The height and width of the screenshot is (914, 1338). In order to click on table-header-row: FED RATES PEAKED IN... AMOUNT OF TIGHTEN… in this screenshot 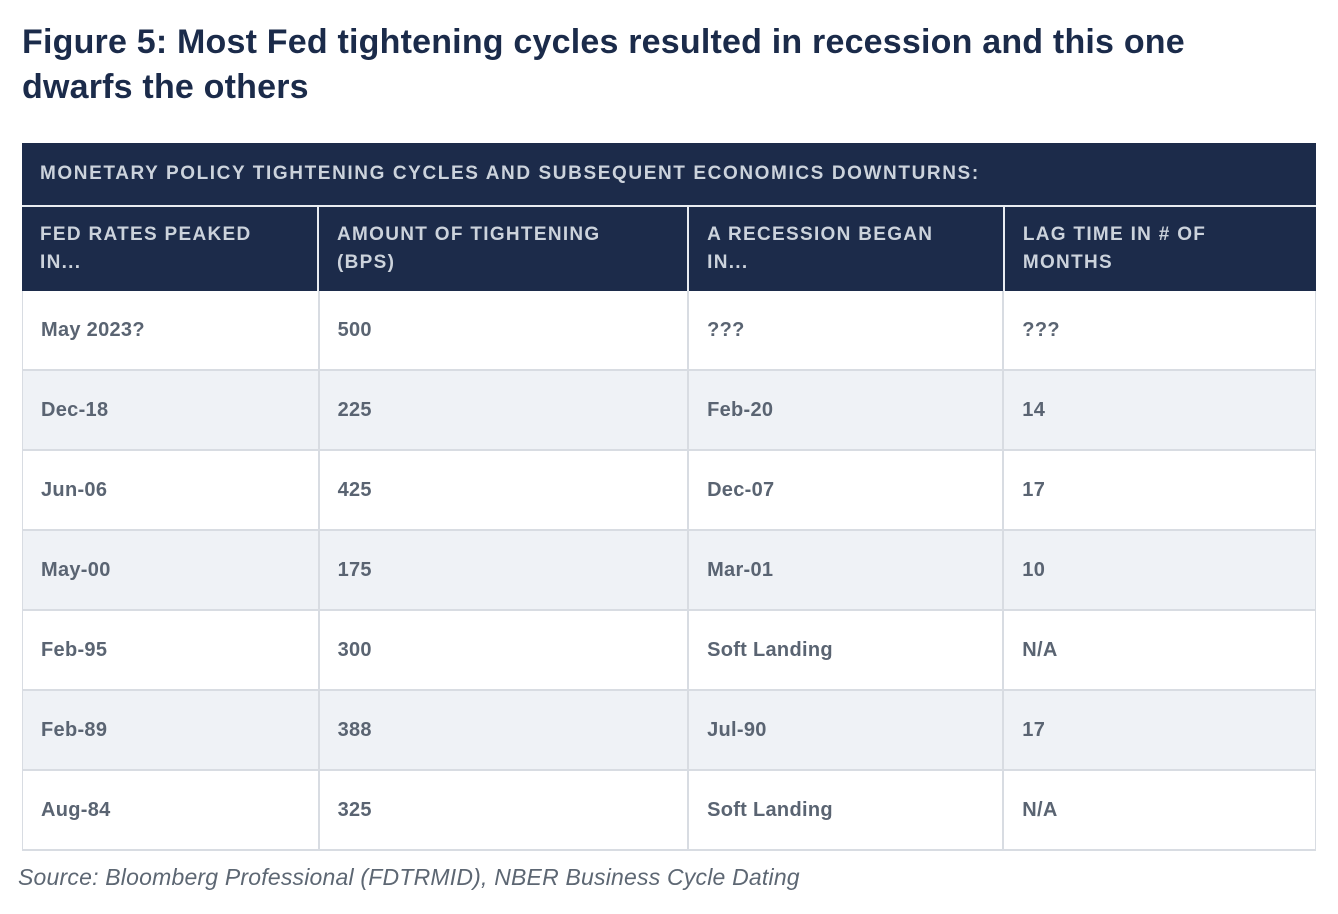, I will do `click(669, 248)`.